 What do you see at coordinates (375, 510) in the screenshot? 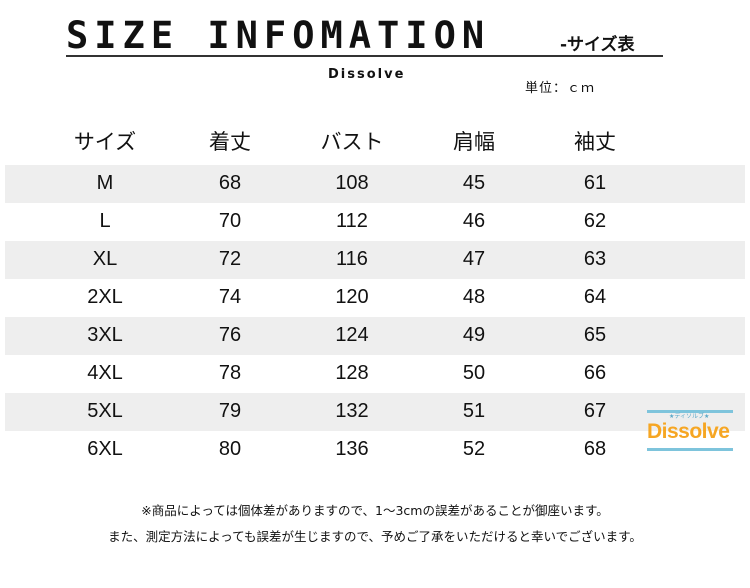
I see `note-line-1: ※商品によっては個体差がありますので、1～3cmの誤差があることが御座います。` at bounding box center [375, 510].